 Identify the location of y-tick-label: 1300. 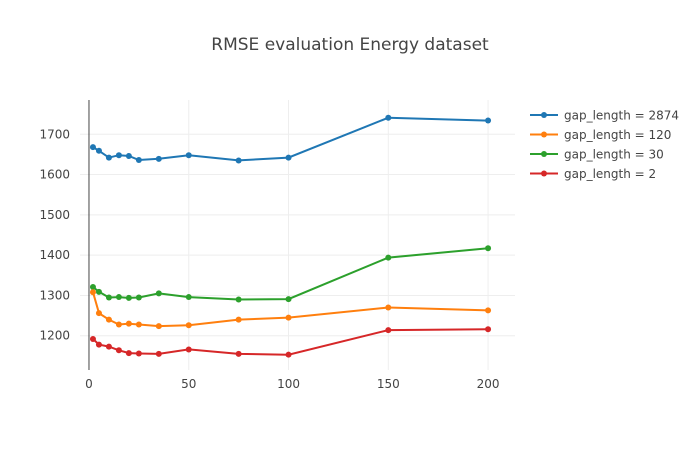
(54, 295).